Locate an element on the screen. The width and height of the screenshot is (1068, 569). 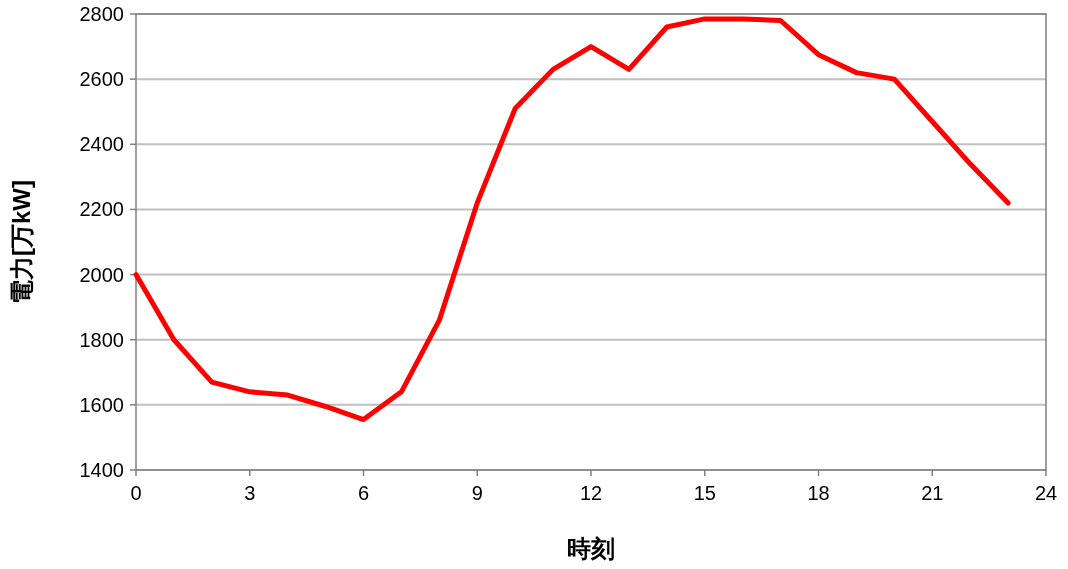
x-tick-label: 15 is located at coordinates (704, 493).